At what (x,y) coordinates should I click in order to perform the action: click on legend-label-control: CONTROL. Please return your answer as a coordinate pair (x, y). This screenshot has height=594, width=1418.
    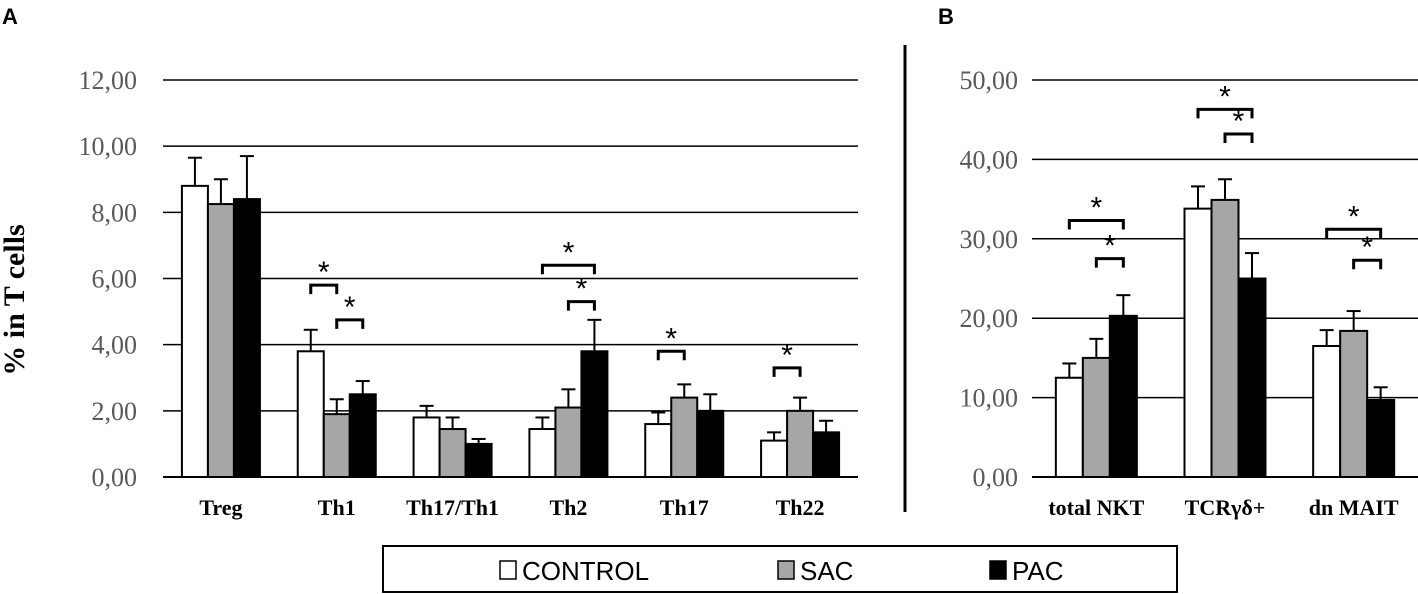
    Looking at the image, I should click on (585, 571).